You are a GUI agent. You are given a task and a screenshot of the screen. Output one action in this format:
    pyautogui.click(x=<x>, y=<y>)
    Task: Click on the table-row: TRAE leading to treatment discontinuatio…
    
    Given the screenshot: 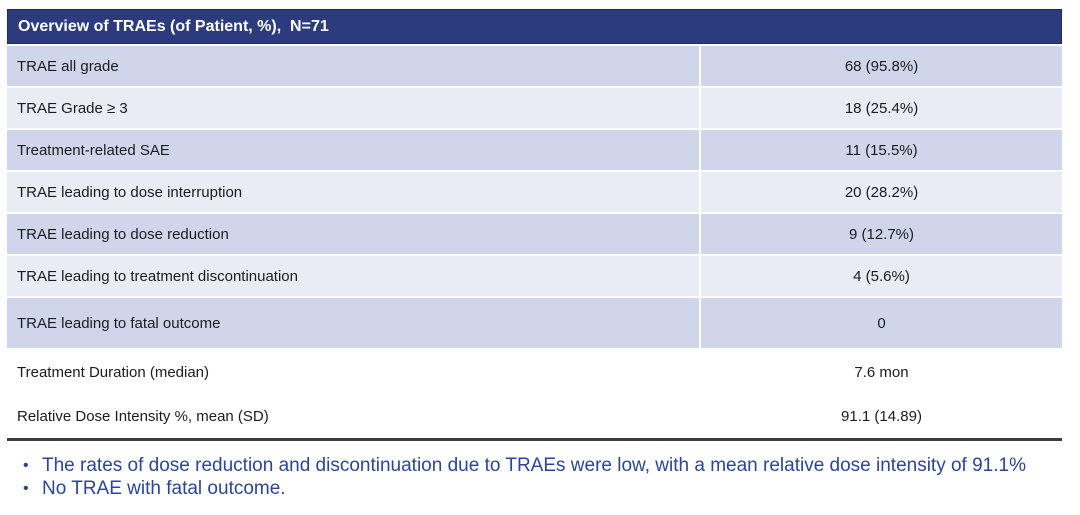 What is the action you would take?
    pyautogui.click(x=534, y=276)
    